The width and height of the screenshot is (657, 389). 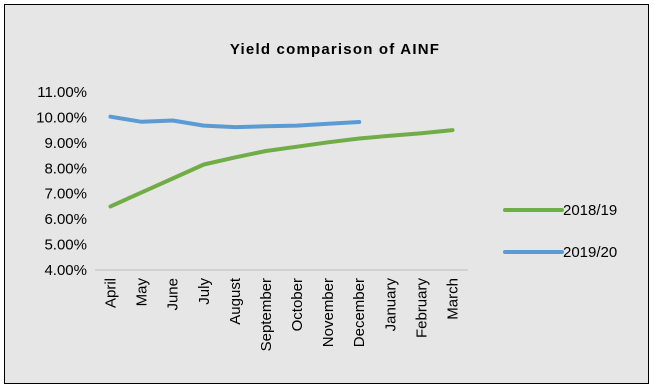 What do you see at coordinates (204, 291) in the screenshot?
I see `x-tick-label: July` at bounding box center [204, 291].